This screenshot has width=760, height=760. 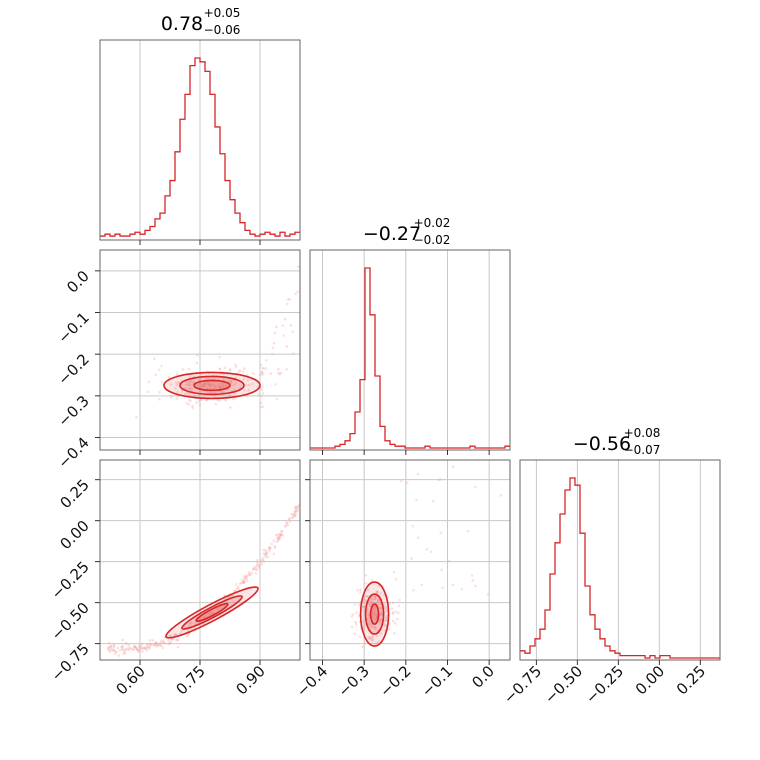 I want to click on density-contour, so click(x=374, y=614).